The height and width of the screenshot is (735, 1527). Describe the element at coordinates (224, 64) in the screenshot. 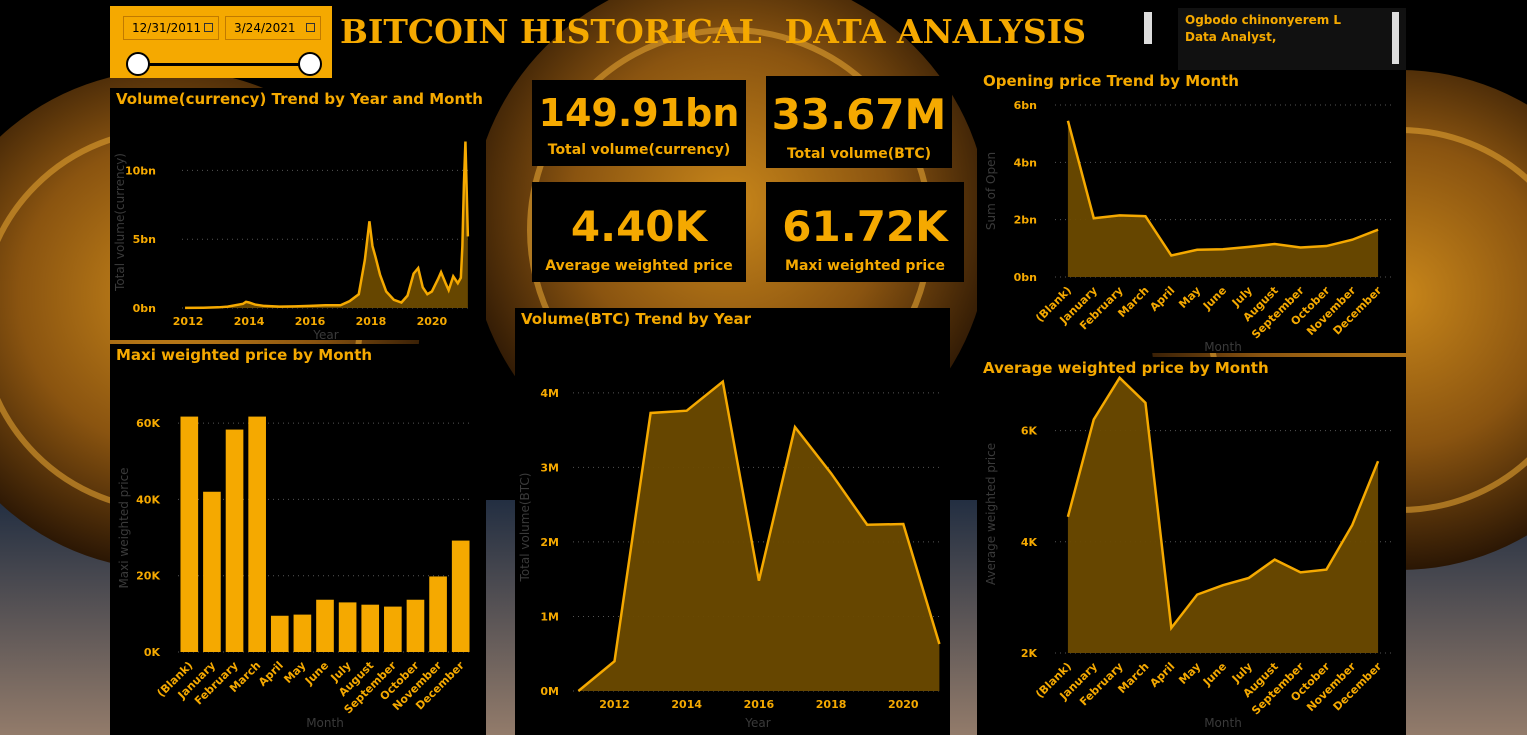

I see `date-range-track` at that location.